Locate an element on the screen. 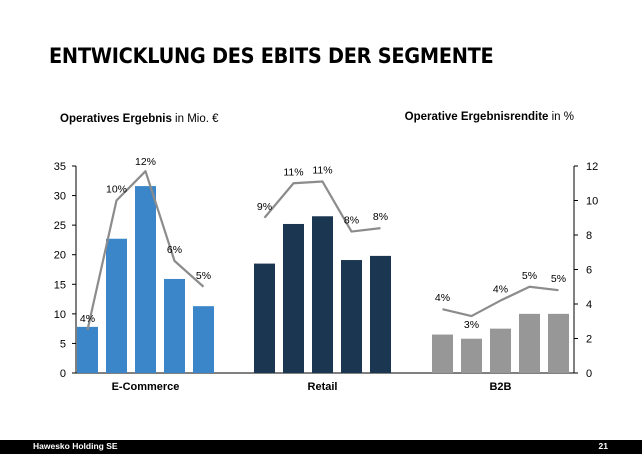 The width and height of the screenshot is (642, 454). left-axis-title-bold: Operatives Ergebnis is located at coordinates (116, 119).